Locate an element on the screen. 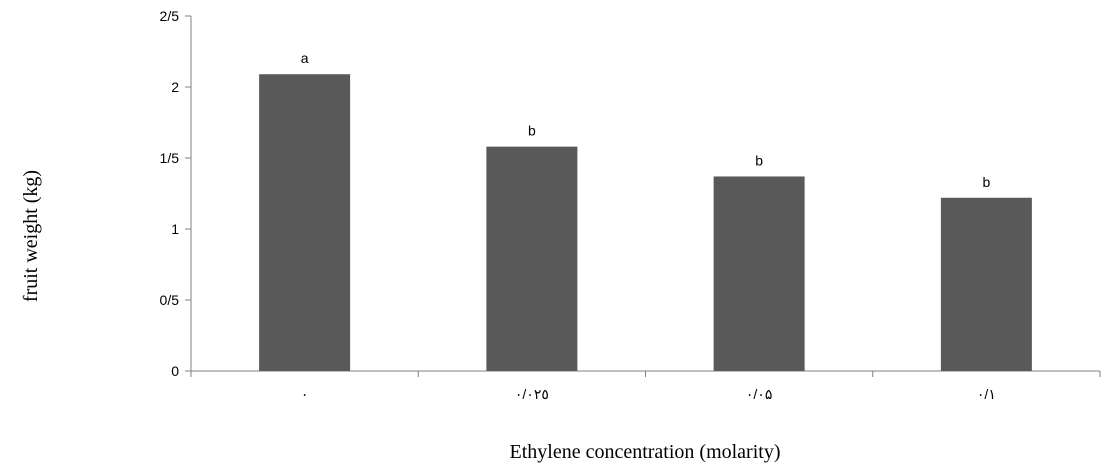 This screenshot has height=468, width=1107. x-axis: ٠ ٠/٠٢٥ ٠/٠۵ ٠/١ is located at coordinates (645, 386).